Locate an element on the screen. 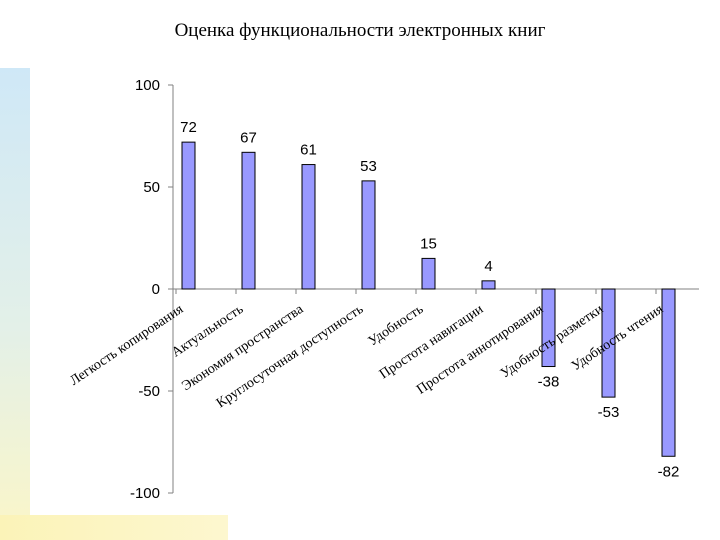 The height and width of the screenshot is (540, 720). data-label: 53 is located at coordinates (368, 166).